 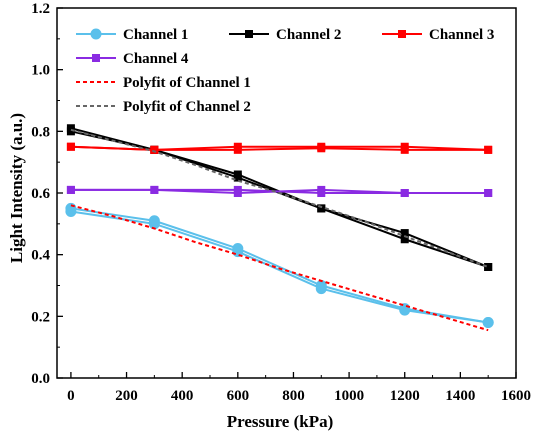 What do you see at coordinates (405, 396) in the screenshot?
I see `x-tick-label: 1200` at bounding box center [405, 396].